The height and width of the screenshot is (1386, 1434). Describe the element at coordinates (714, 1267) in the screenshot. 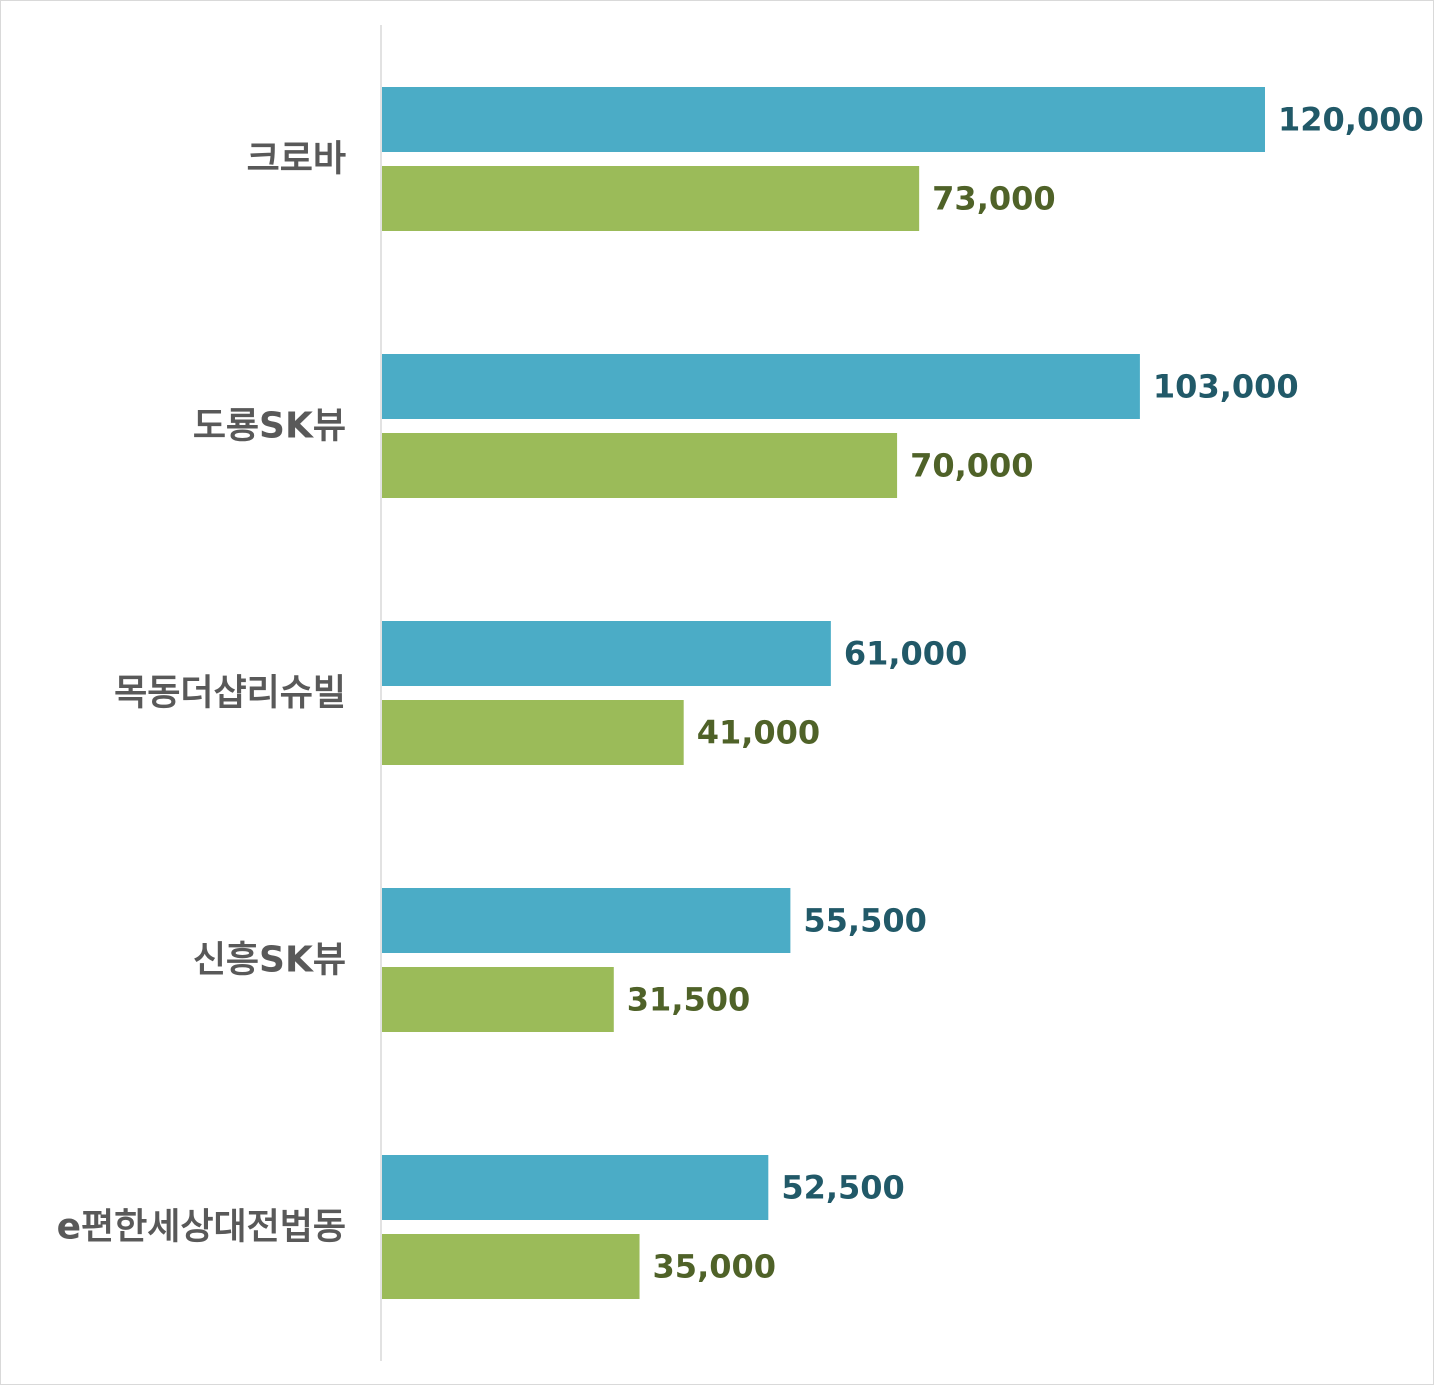

I see `data-label-series2-5: 35,000` at that location.